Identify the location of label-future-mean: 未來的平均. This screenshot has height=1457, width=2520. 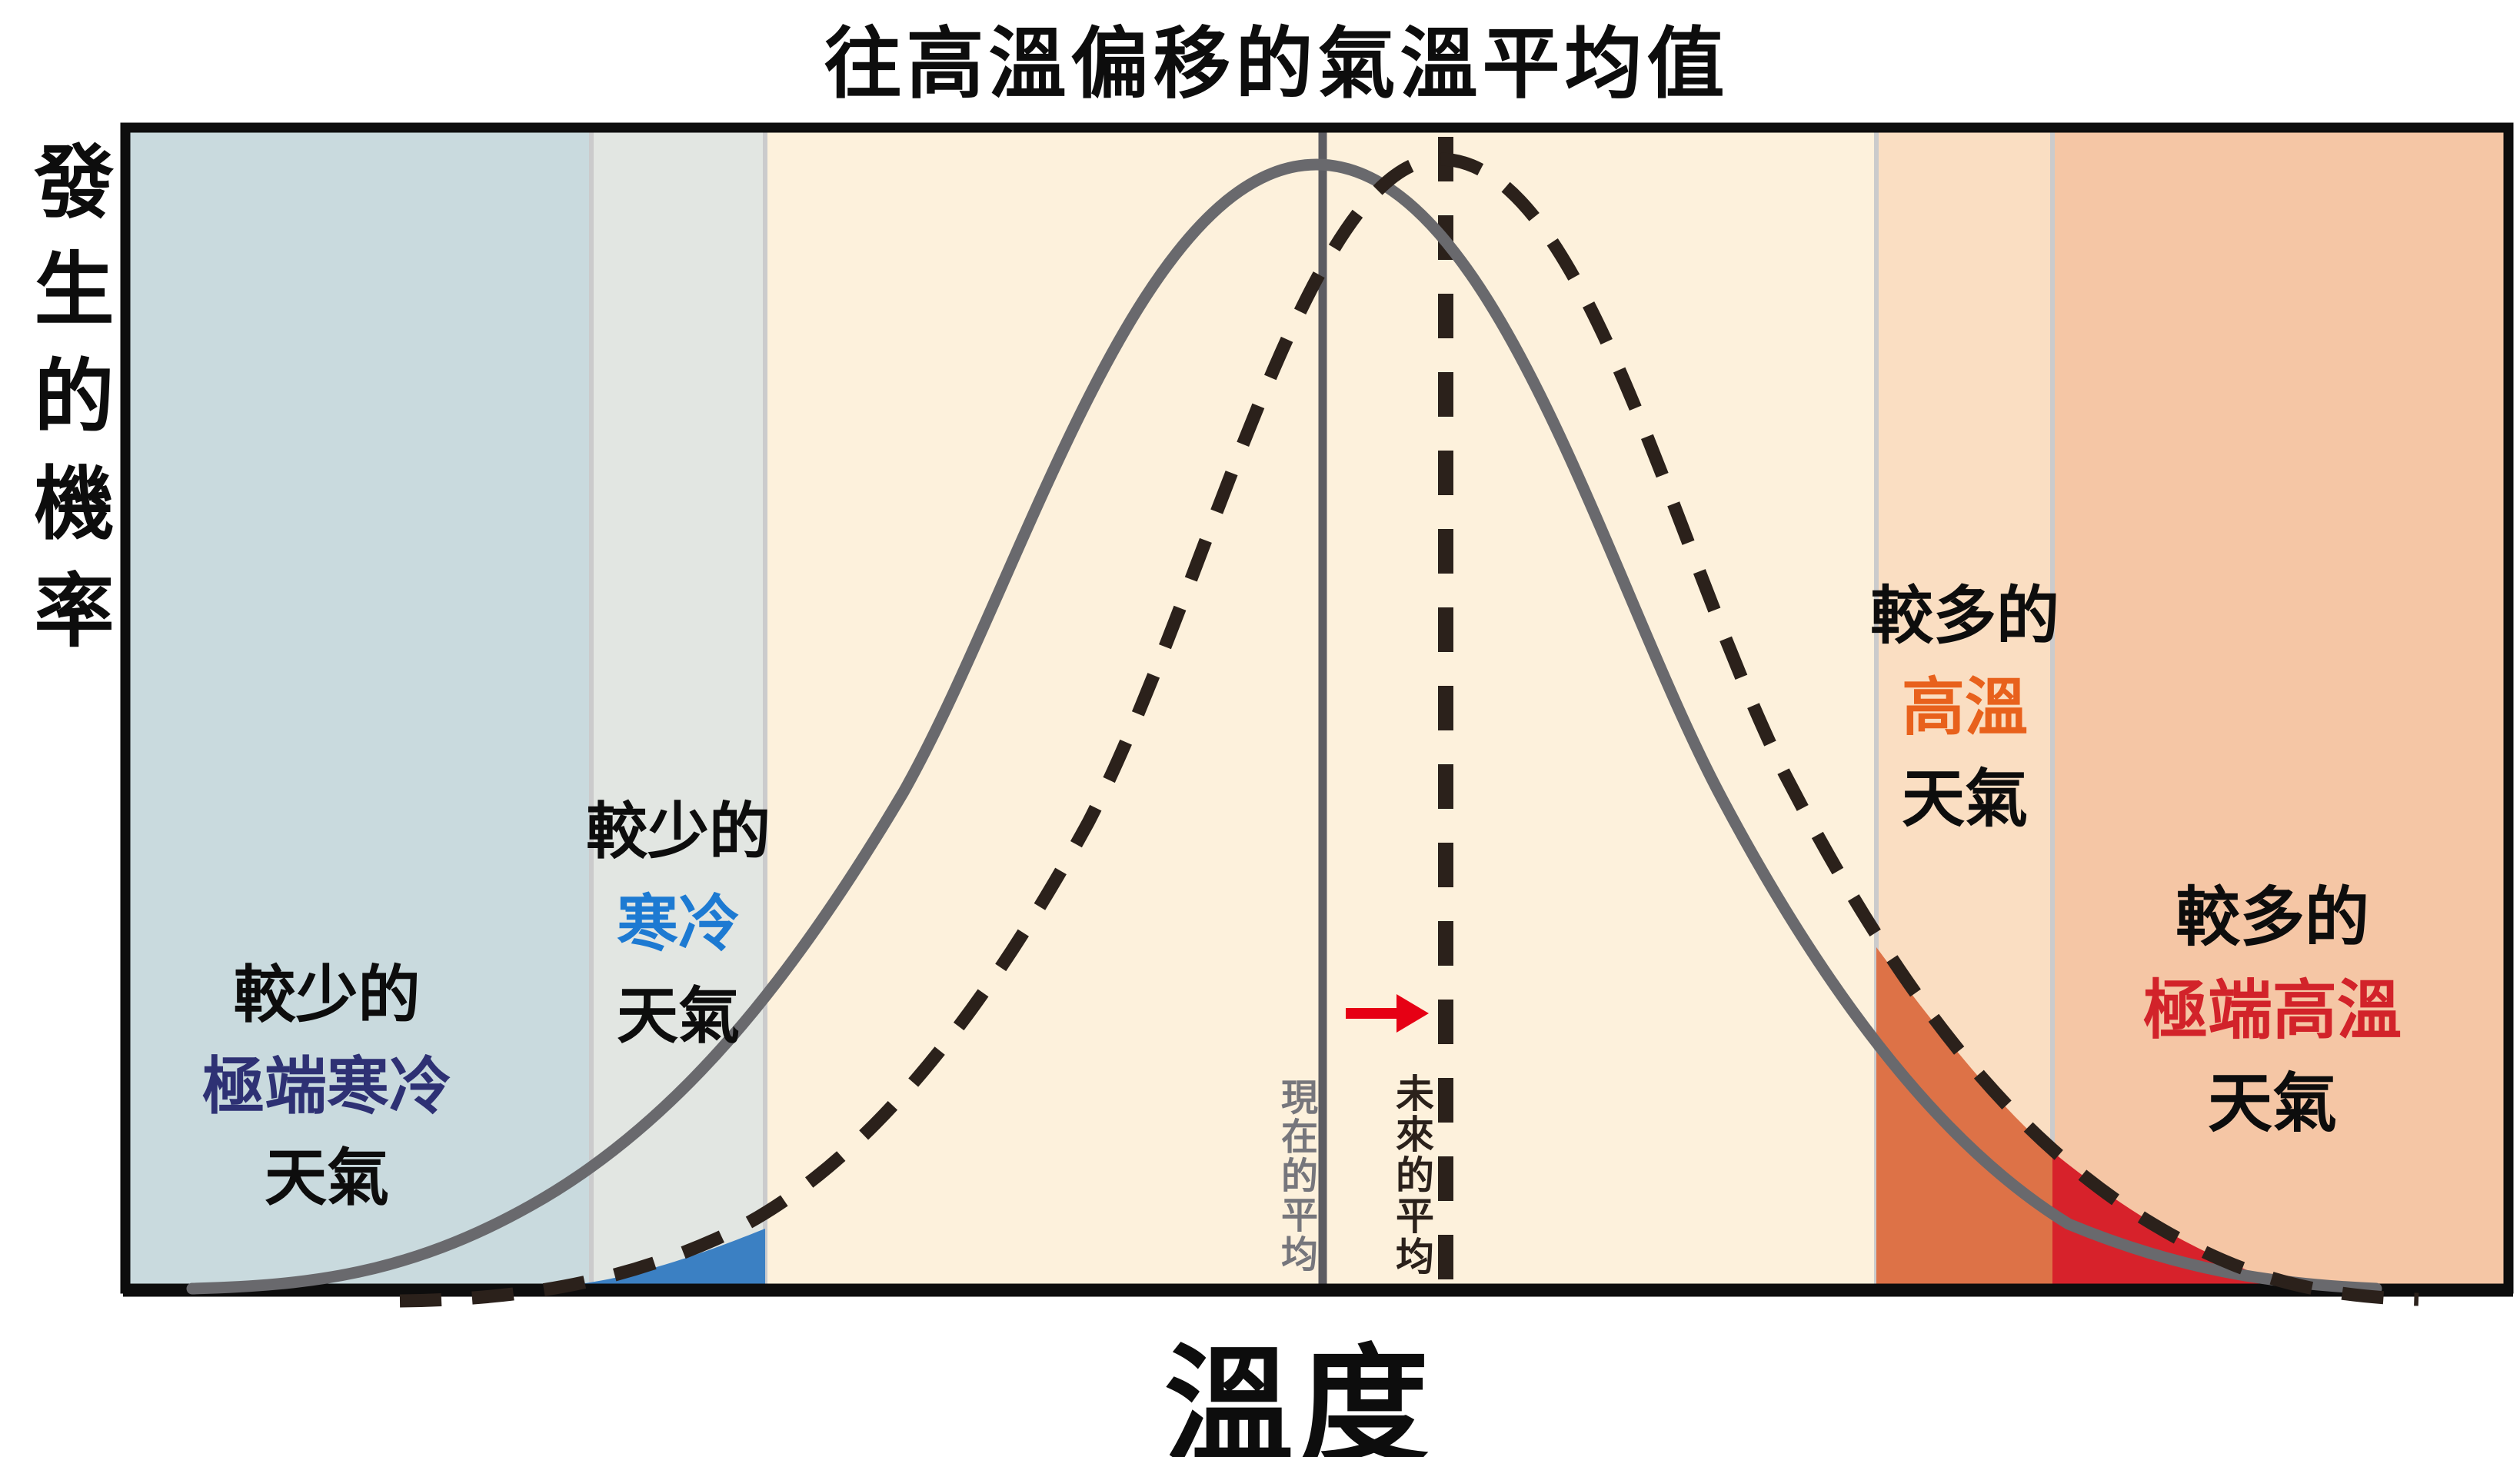
(1412, 1175).